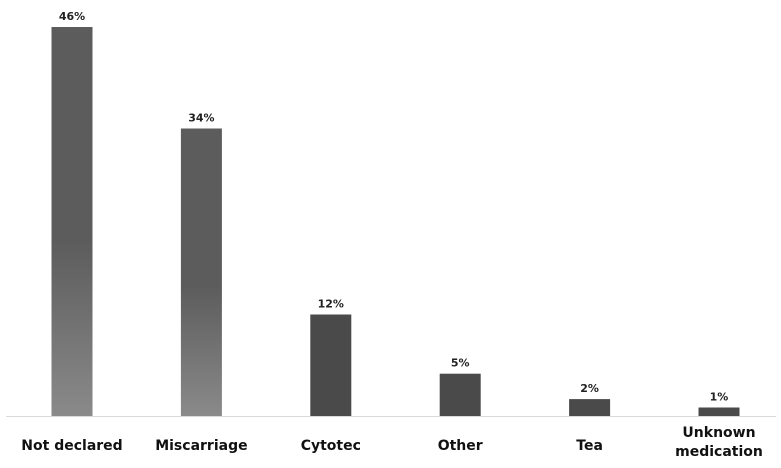  I want to click on bar-not-declared, so click(72, 221).